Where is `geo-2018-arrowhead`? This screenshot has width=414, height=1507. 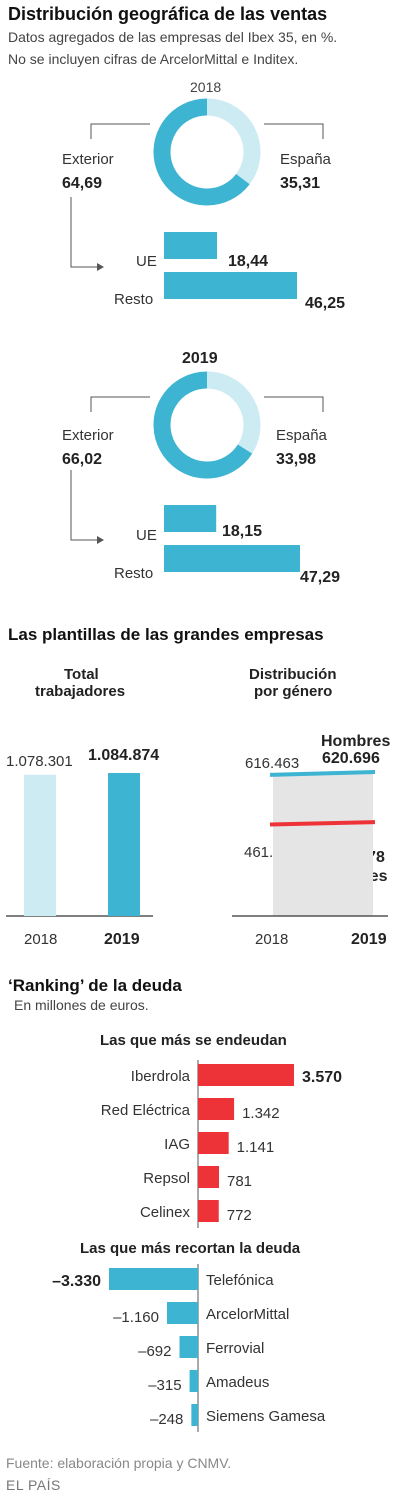 geo-2018-arrowhead is located at coordinates (100, 267).